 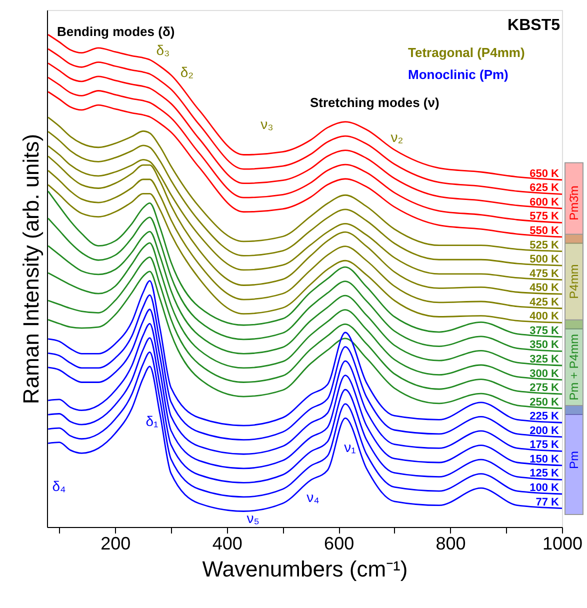 I want to click on text: Pm, so click(x=574, y=460).